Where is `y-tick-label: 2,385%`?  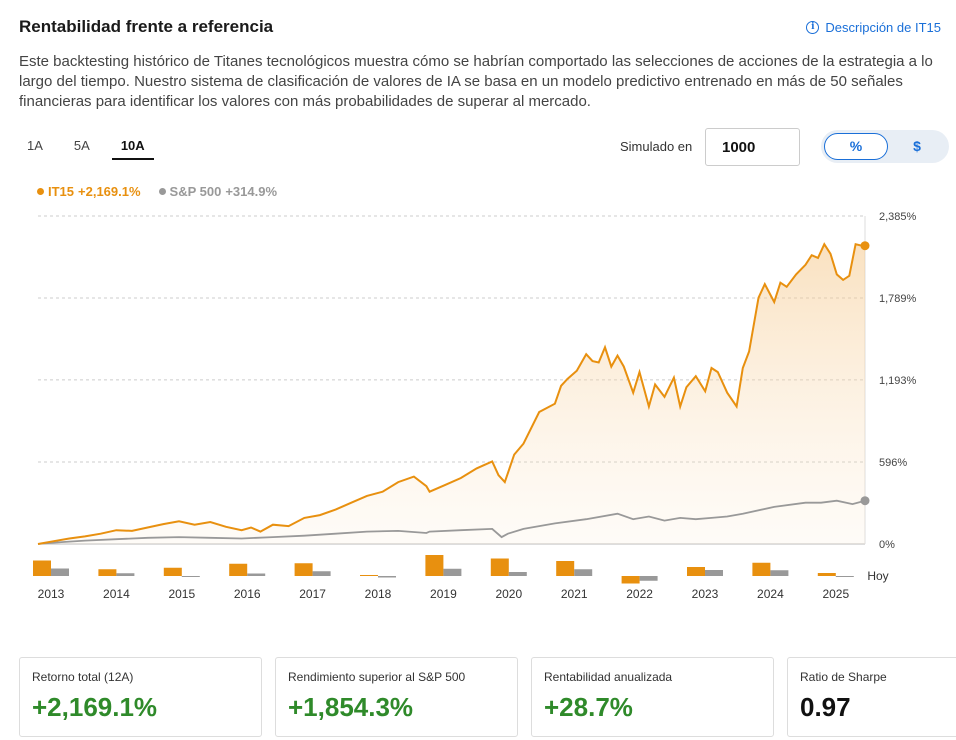
y-tick-label: 2,385% is located at coordinates (898, 217).